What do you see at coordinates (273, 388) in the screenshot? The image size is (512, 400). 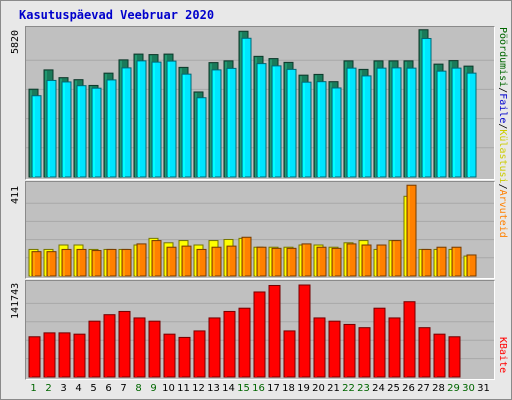 I see `day-label-17: 17` at bounding box center [273, 388].